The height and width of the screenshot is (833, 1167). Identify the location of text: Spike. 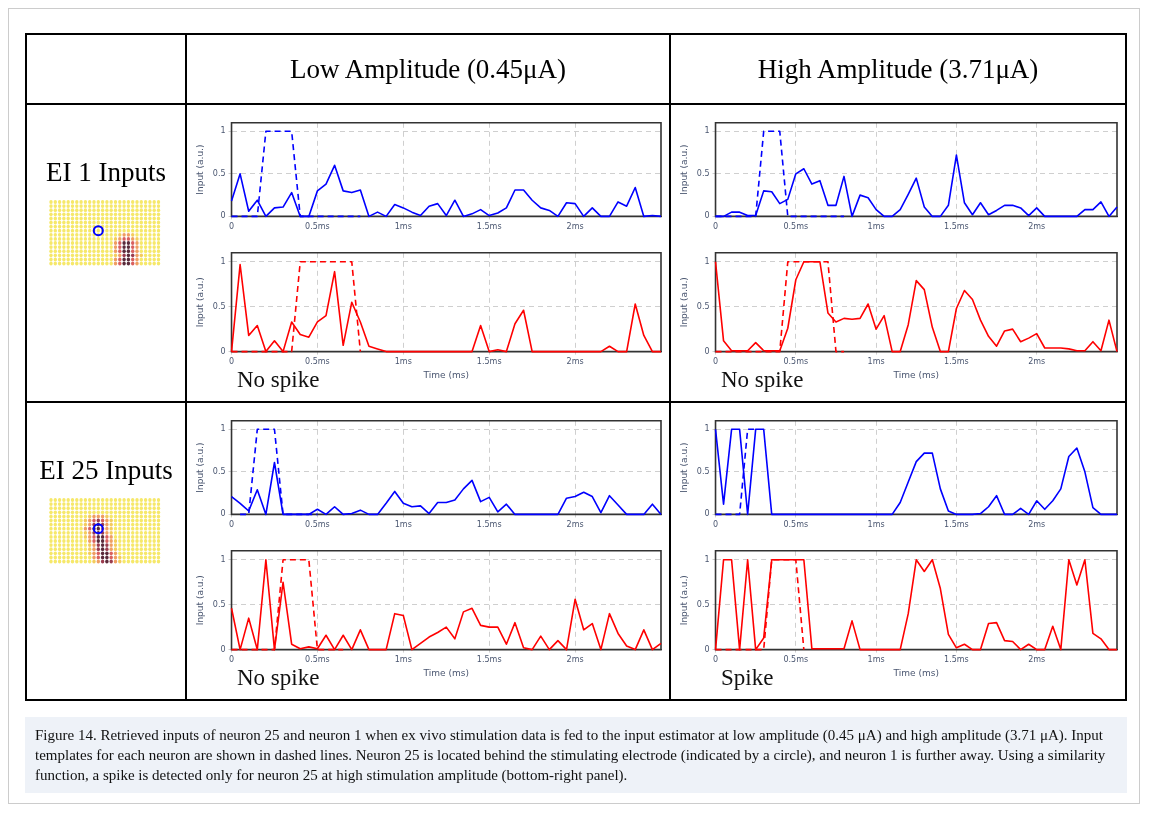
(747, 678).